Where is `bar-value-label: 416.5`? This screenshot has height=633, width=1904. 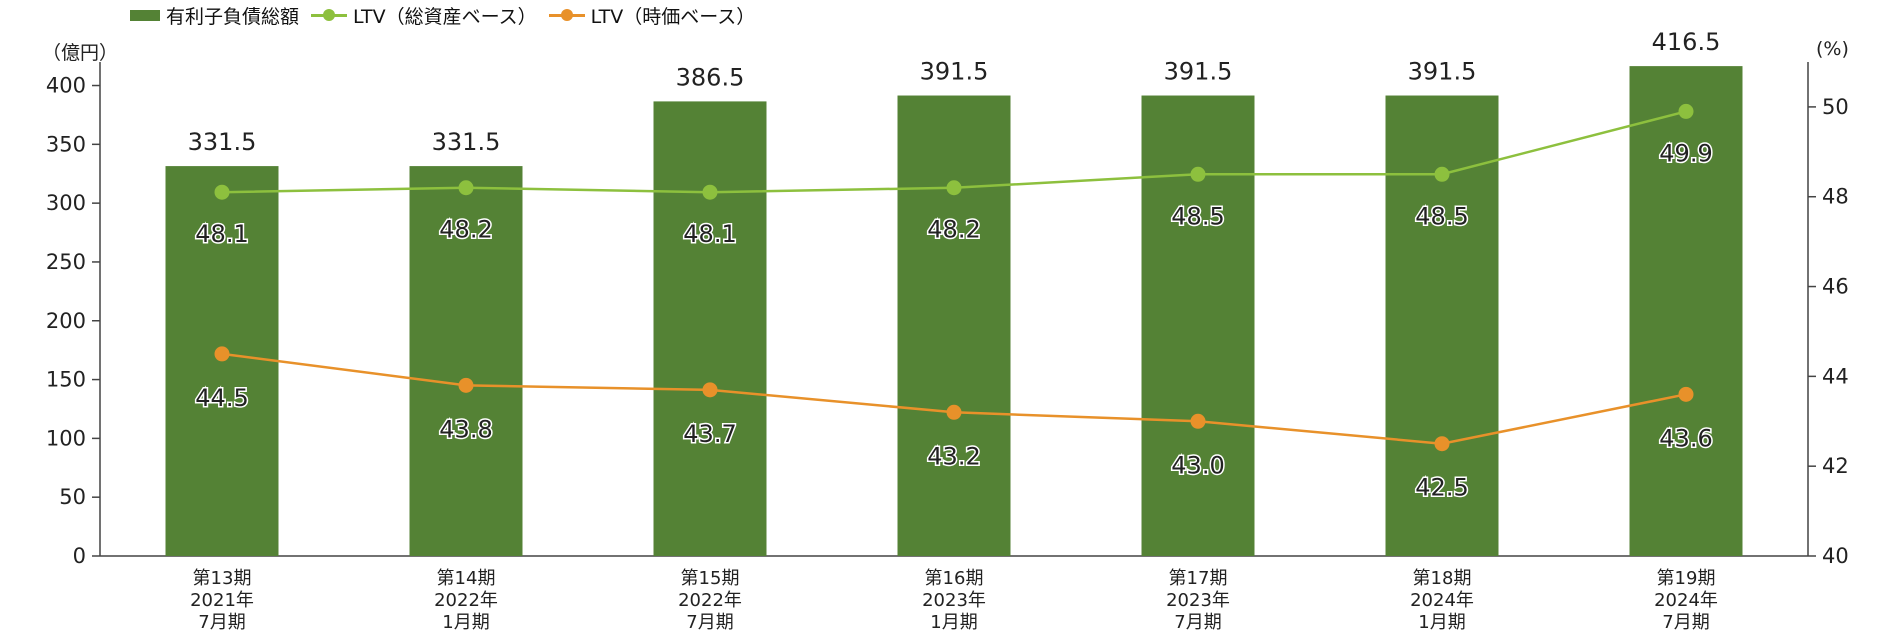
bar-value-label: 416.5 is located at coordinates (1686, 42).